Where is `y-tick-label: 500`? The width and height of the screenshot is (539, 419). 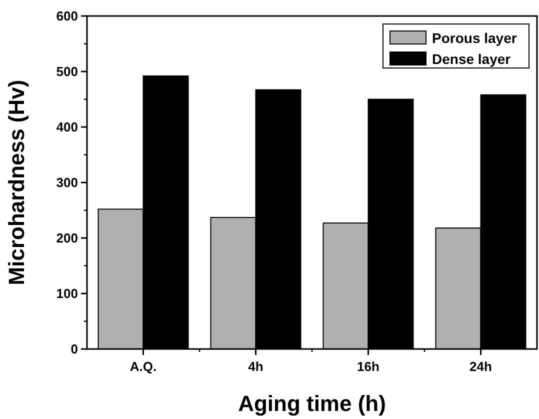
y-tick-label: 500 is located at coordinates (67, 72).